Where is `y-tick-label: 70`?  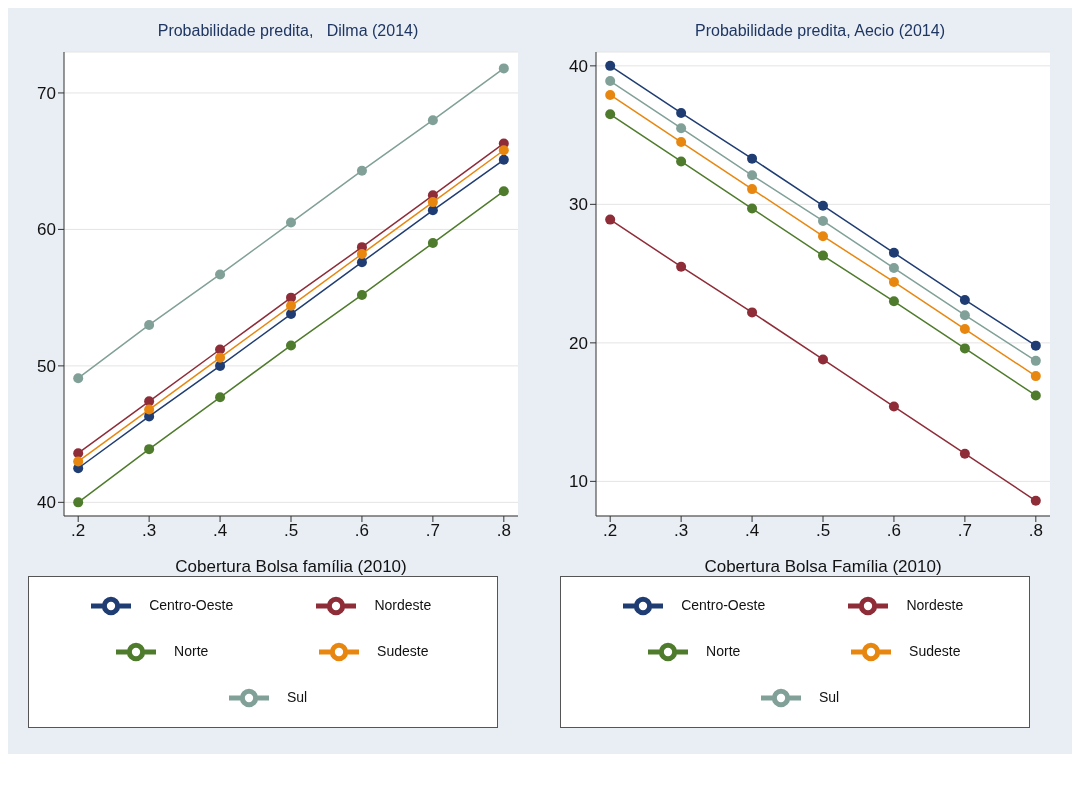 y-tick-label: 70 is located at coordinates (46, 93).